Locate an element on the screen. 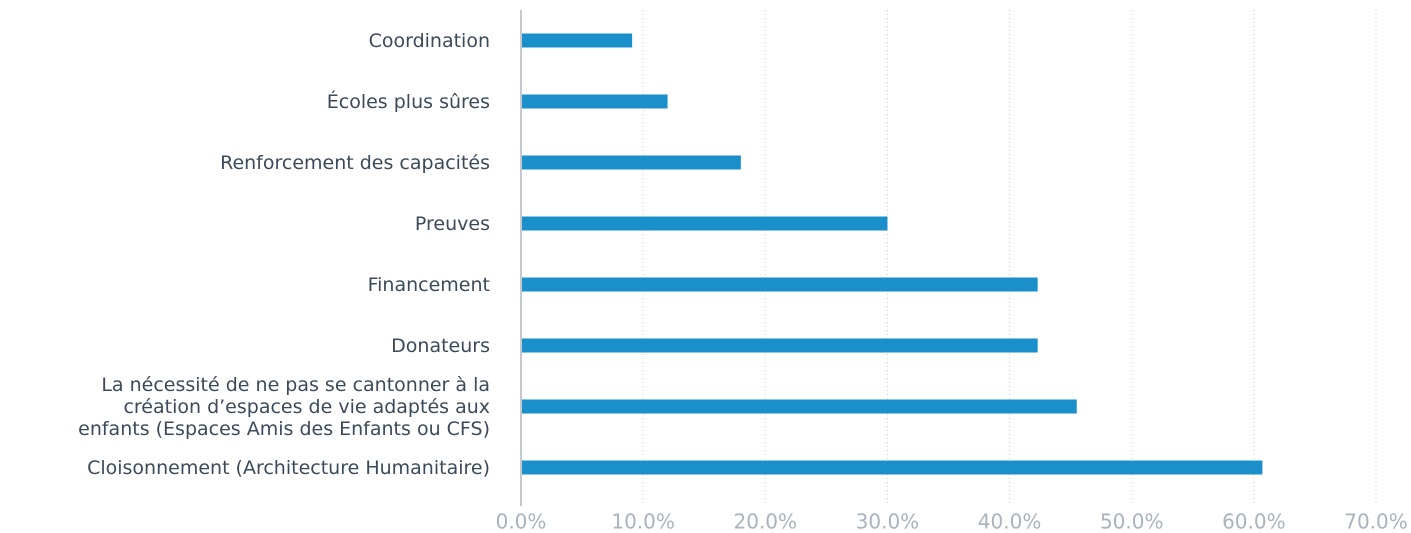 This screenshot has height=533, width=1411. x-tick-label: 10.0% is located at coordinates (643, 521).